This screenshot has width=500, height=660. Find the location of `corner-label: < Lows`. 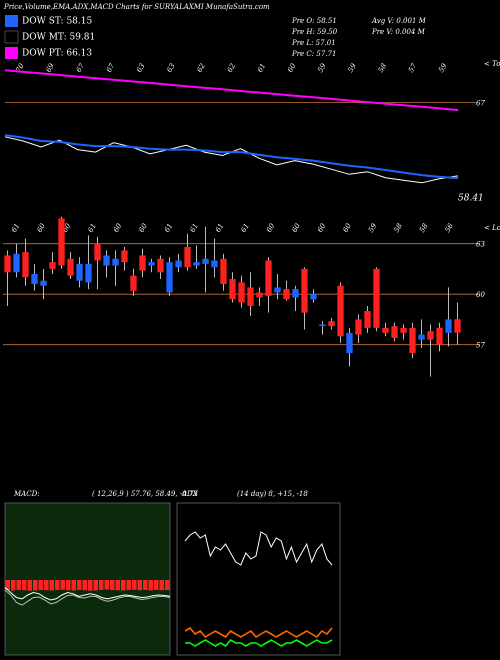

corner-label: < Lows is located at coordinates (492, 228).